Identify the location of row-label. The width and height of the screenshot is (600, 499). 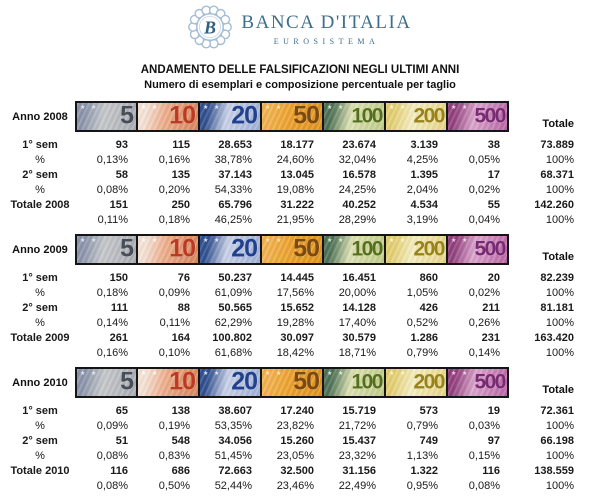
(40, 353).